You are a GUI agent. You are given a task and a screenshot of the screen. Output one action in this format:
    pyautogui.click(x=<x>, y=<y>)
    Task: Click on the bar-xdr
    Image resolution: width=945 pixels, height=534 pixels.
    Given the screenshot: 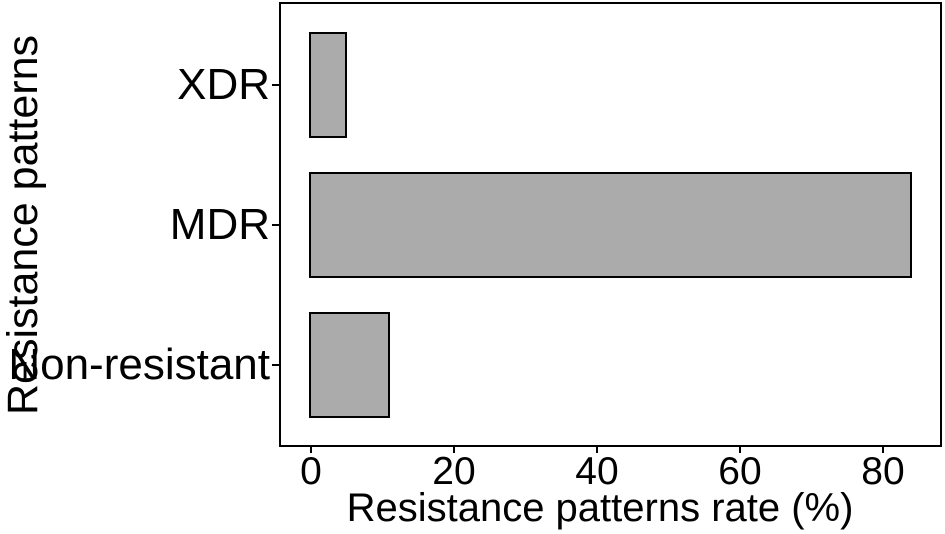 What is the action you would take?
    pyautogui.click(x=328, y=84)
    